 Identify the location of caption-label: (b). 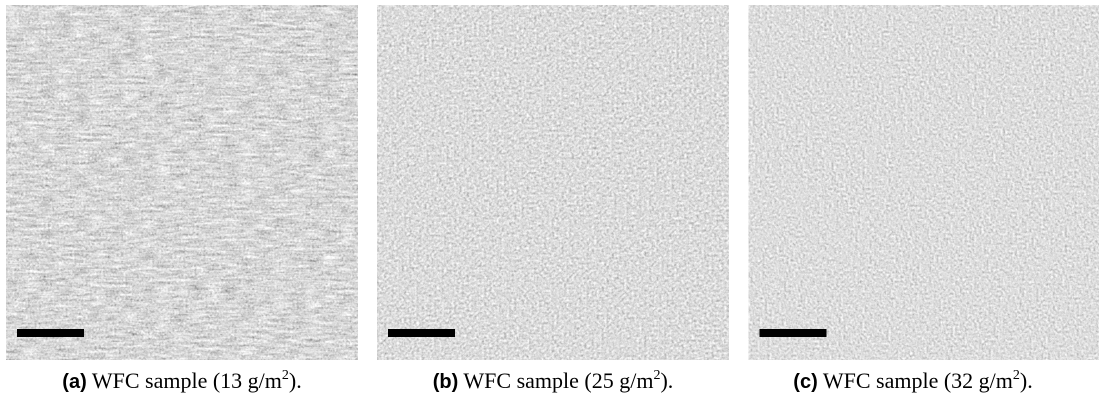
(445, 382).